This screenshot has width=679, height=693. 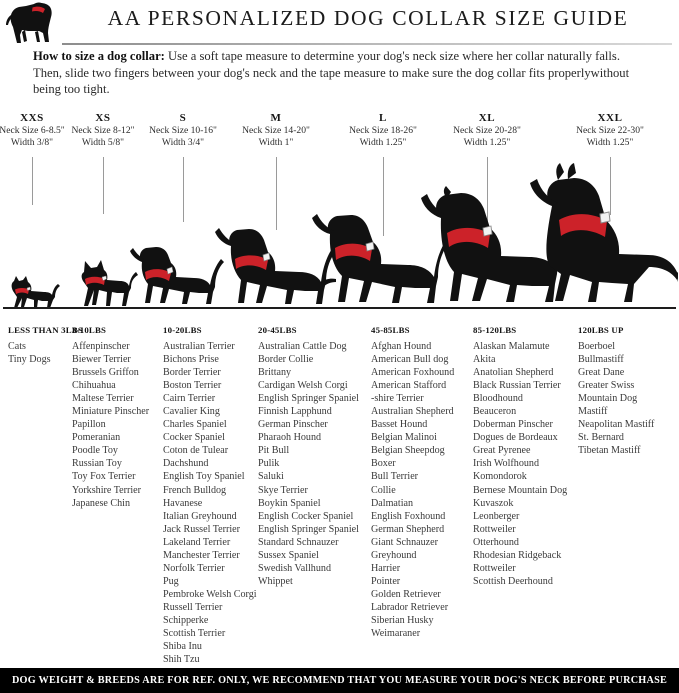 What do you see at coordinates (94, 386) in the screenshot?
I see `breed-item: Chihuahua` at bounding box center [94, 386].